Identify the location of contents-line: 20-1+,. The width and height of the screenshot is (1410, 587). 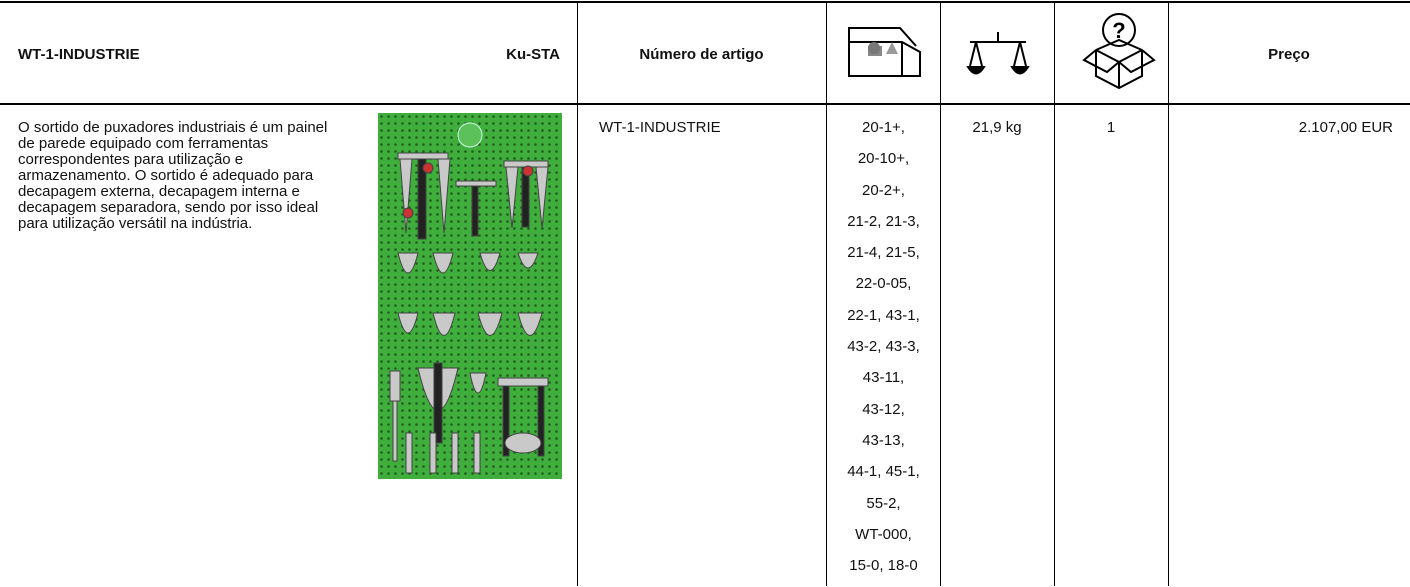
(883, 127).